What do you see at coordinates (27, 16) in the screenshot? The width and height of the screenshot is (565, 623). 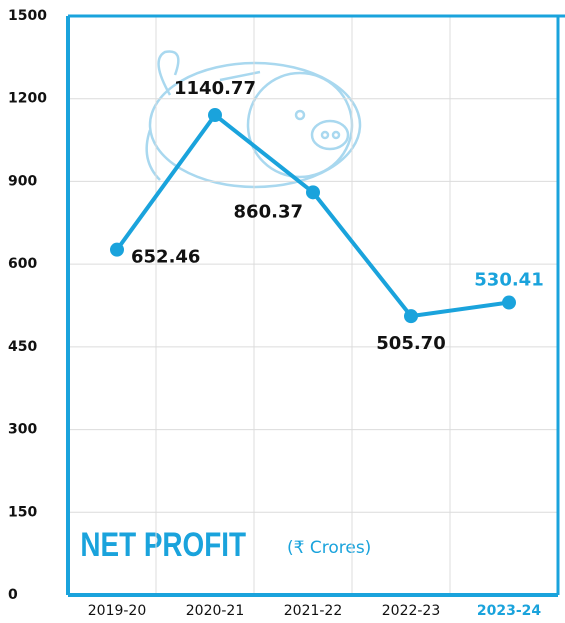 I see `y-tick-label: 1500` at bounding box center [27, 16].